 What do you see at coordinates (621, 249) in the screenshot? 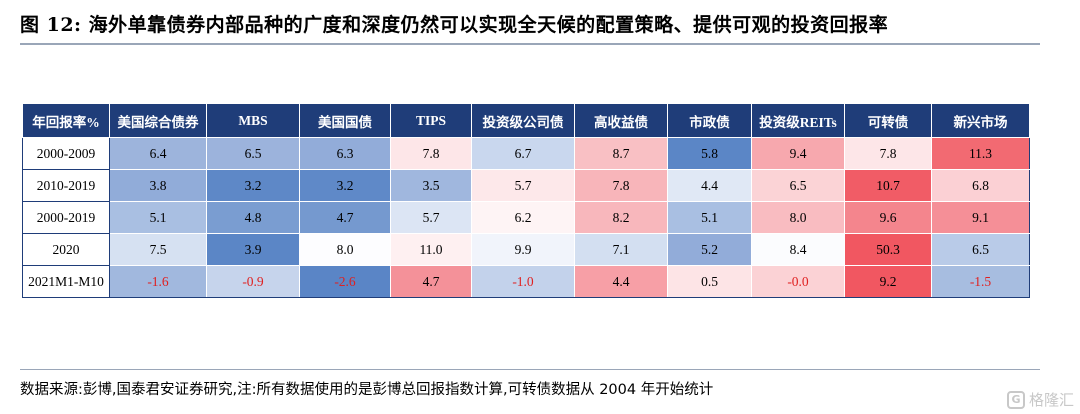
I see `table-cell: 7.1` at bounding box center [621, 249].